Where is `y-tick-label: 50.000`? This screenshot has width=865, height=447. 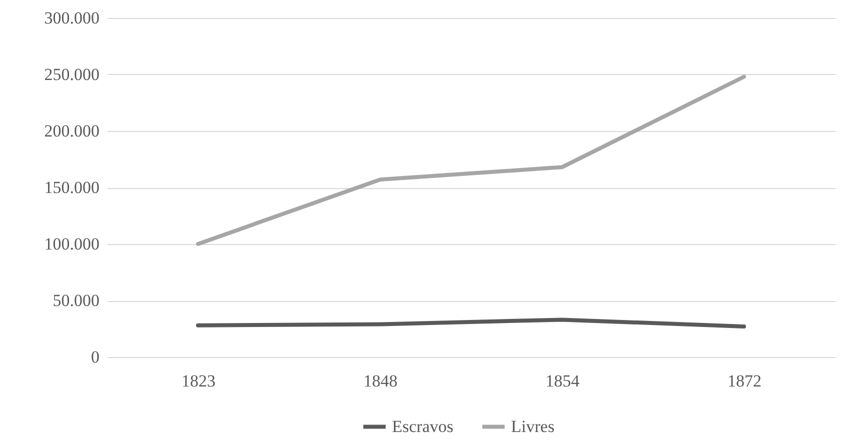 y-tick-label: 50.000 is located at coordinates (76, 300).